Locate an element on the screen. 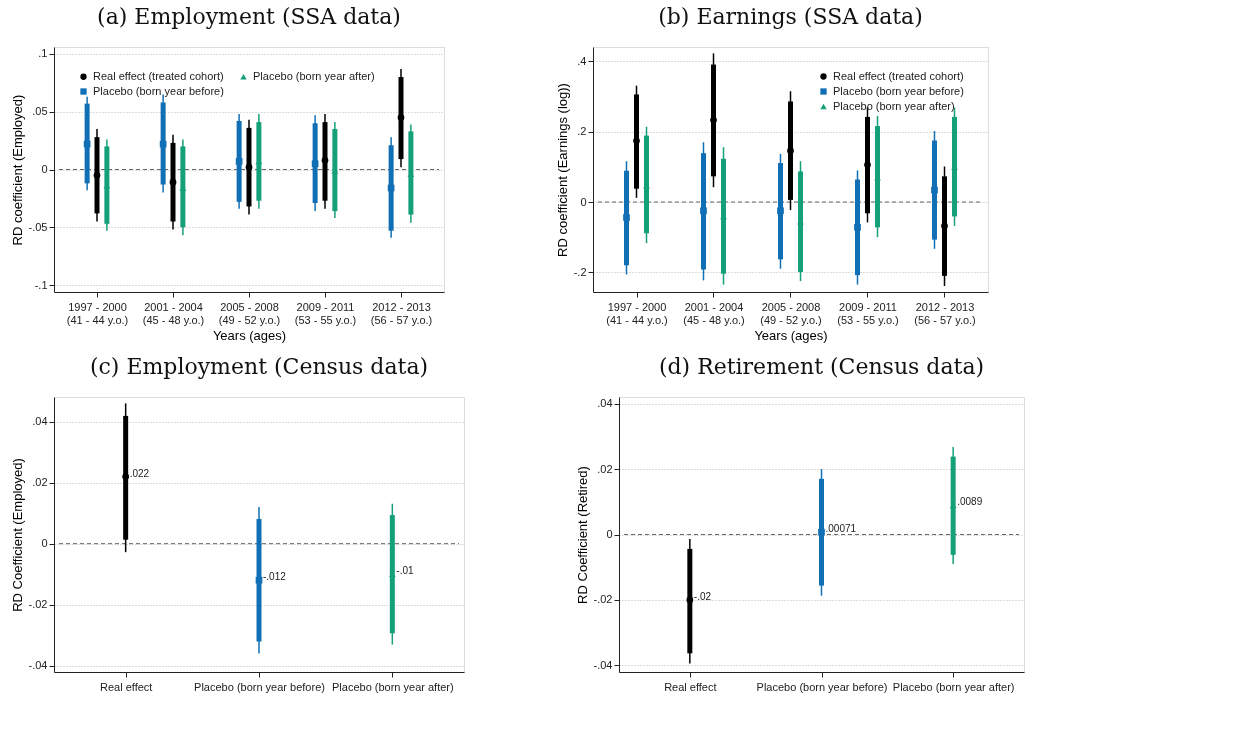 The width and height of the screenshot is (1242, 750). chart-title: (b) Earnings (SSA data) is located at coordinates (790, 16).